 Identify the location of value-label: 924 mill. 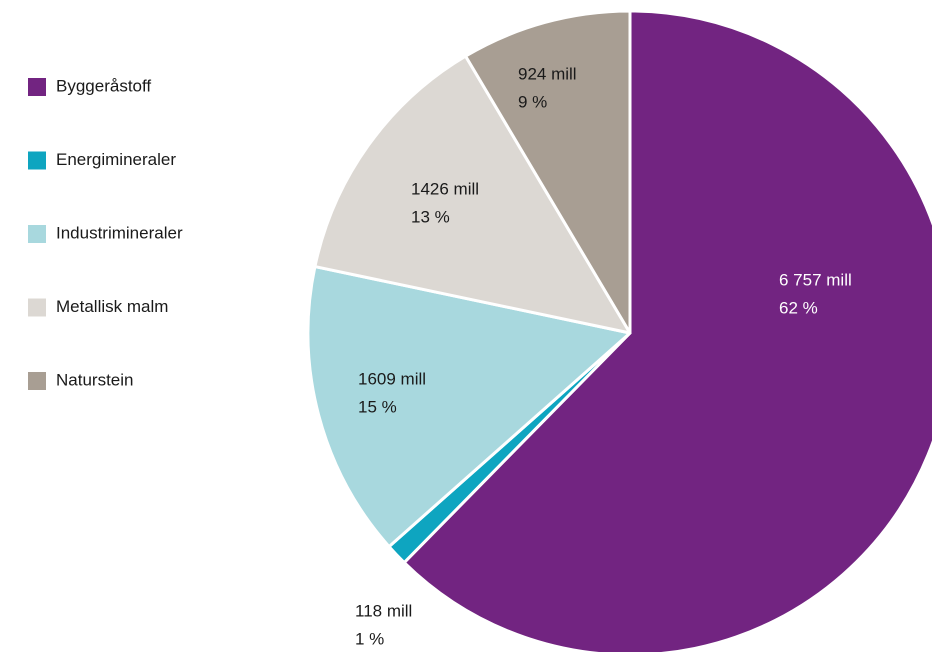
(547, 73).